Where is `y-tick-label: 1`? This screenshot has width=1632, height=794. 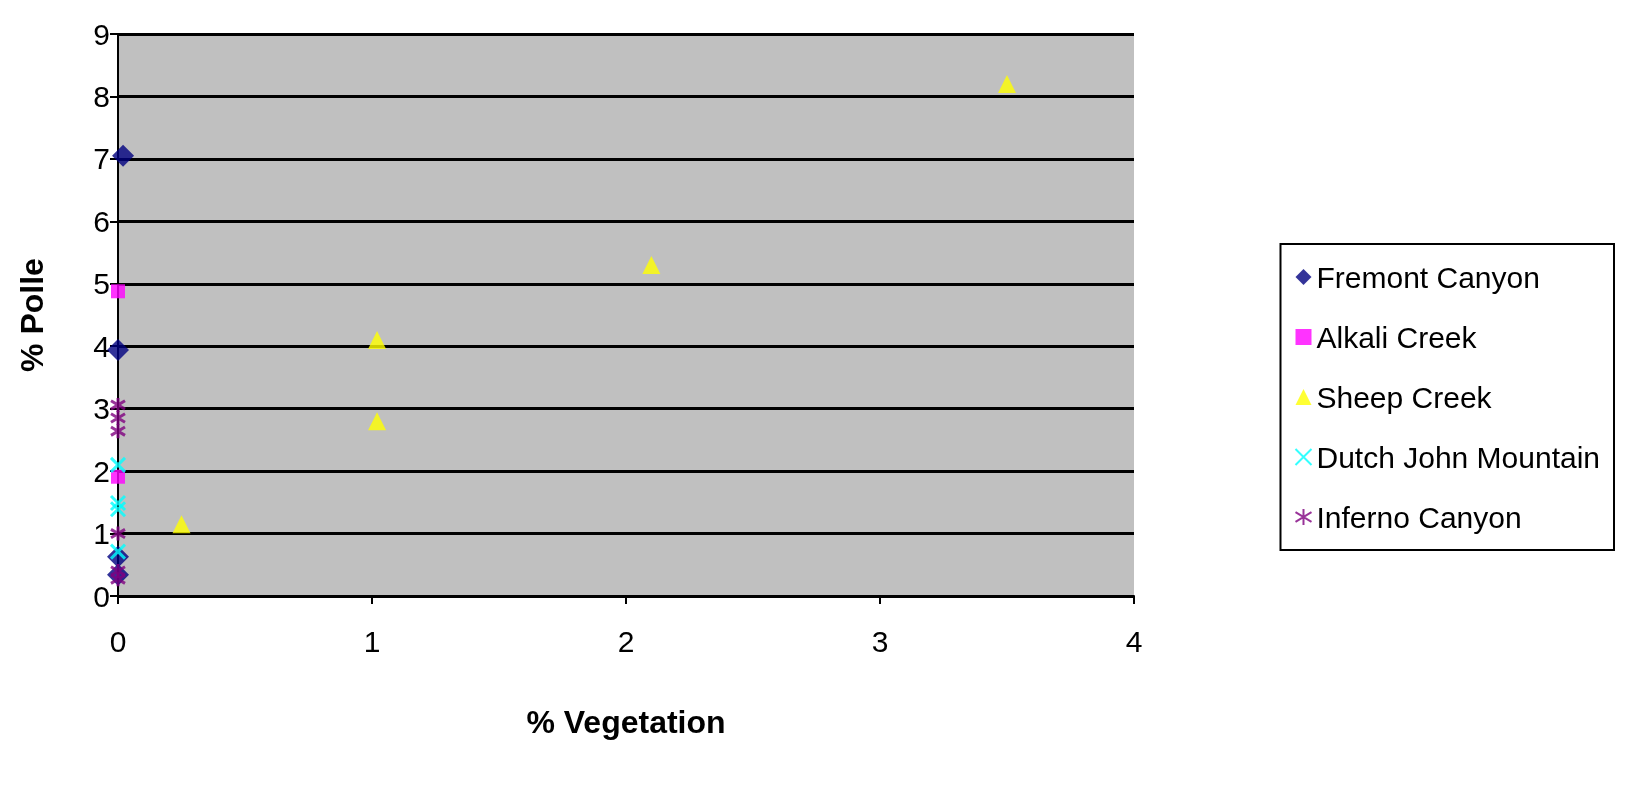
y-tick-label: 1 is located at coordinates (101, 534).